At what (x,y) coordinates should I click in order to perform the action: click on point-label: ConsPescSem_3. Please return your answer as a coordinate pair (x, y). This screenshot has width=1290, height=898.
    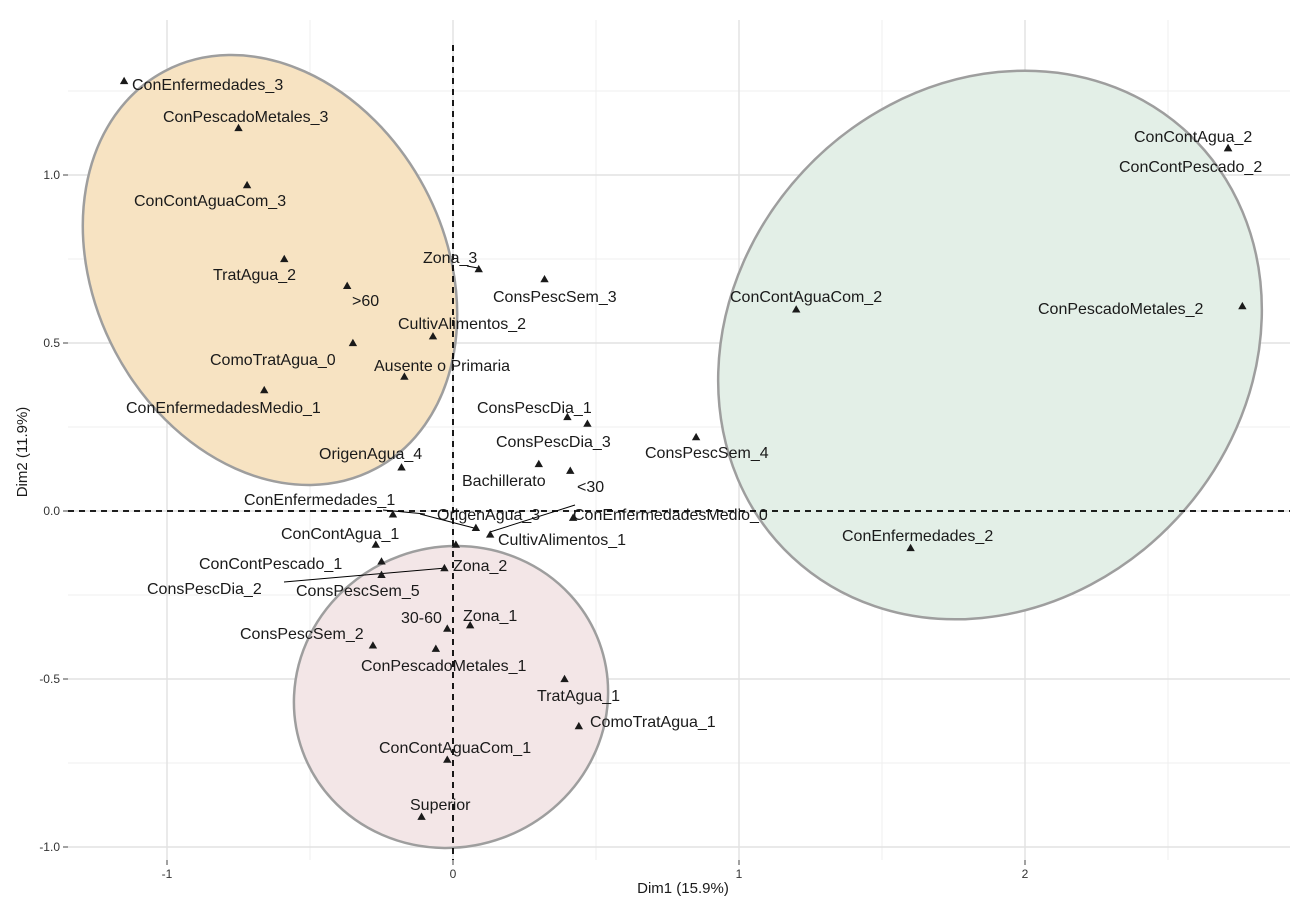
    Looking at the image, I should click on (555, 297).